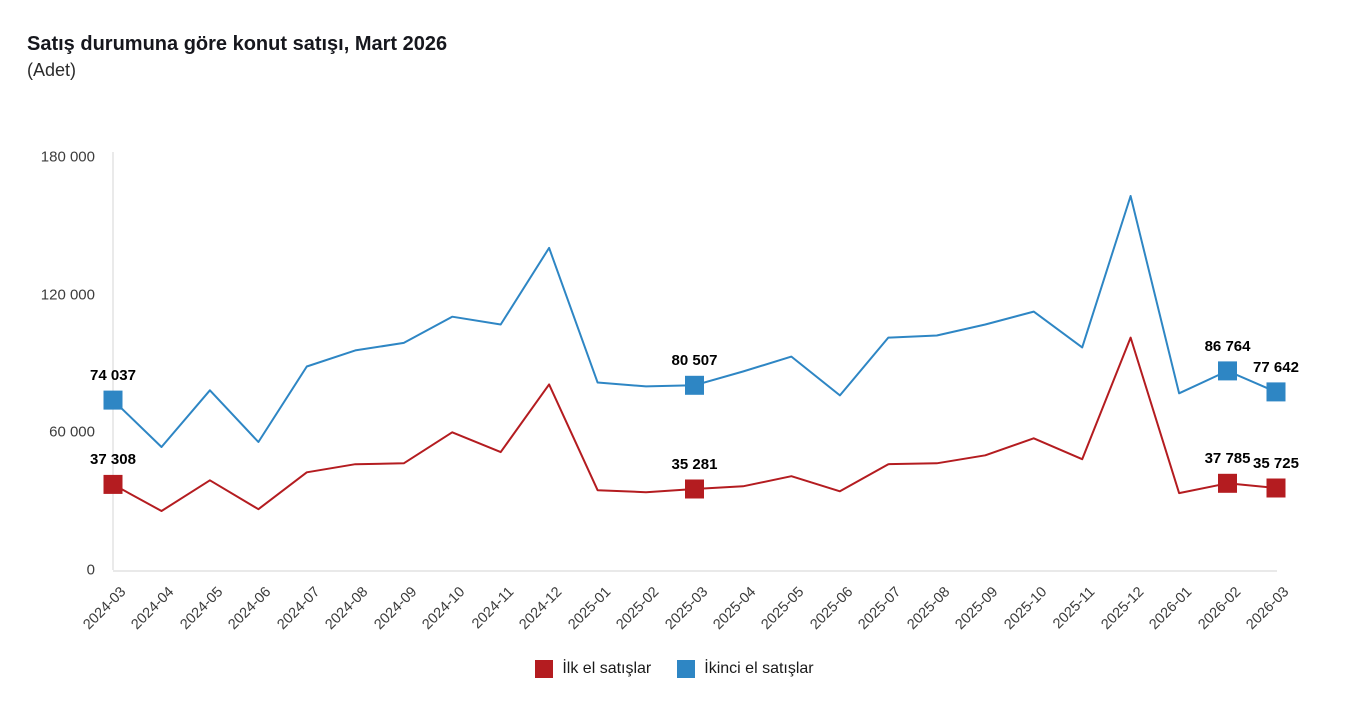 This screenshot has height=705, width=1349. What do you see at coordinates (694, 465) in the screenshot?
I see `data-point-label: 35 281` at bounding box center [694, 465].